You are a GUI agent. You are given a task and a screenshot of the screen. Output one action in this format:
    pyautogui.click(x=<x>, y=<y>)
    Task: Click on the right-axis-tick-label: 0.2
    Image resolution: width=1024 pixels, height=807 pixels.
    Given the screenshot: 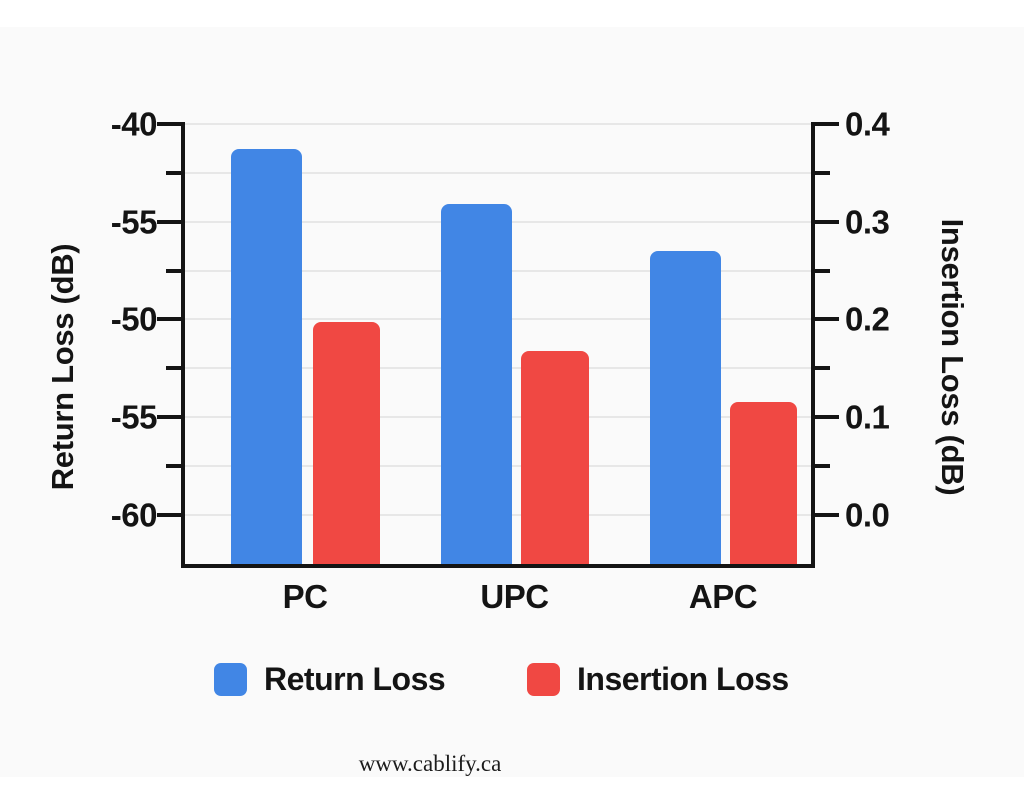 What is the action you would take?
    pyautogui.click(x=867, y=319)
    